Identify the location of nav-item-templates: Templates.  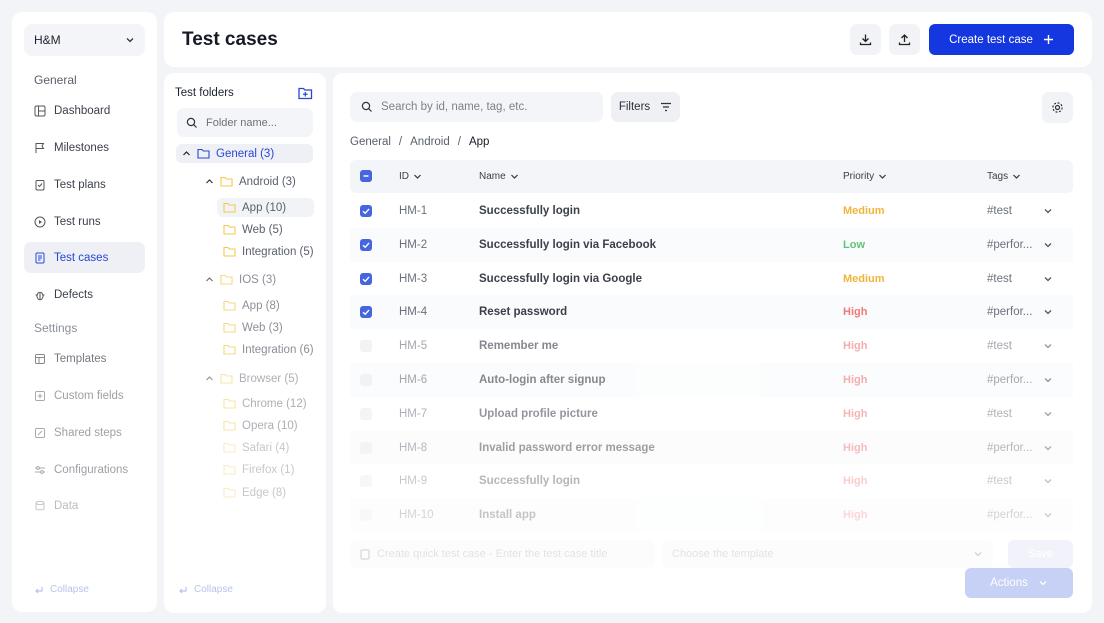
(84, 358).